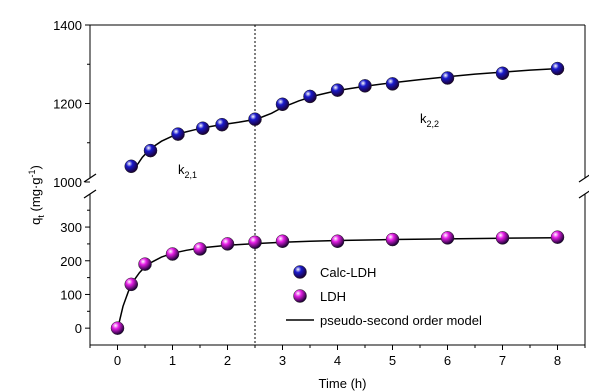 The height and width of the screenshot is (392, 589). Describe the element at coordinates (282, 360) in the screenshot. I see `x-tick-label: 3` at that location.